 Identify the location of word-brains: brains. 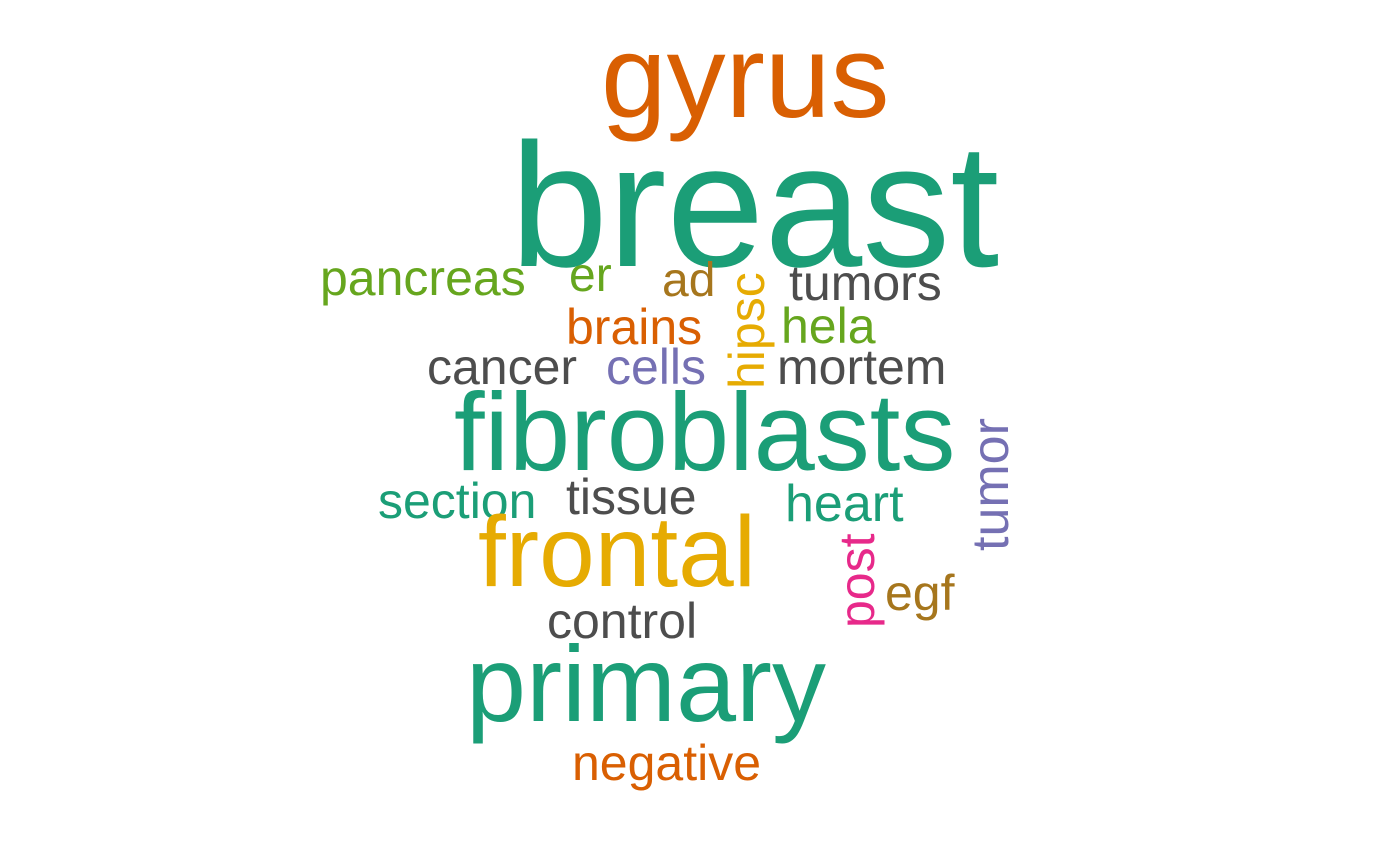
(634, 327).